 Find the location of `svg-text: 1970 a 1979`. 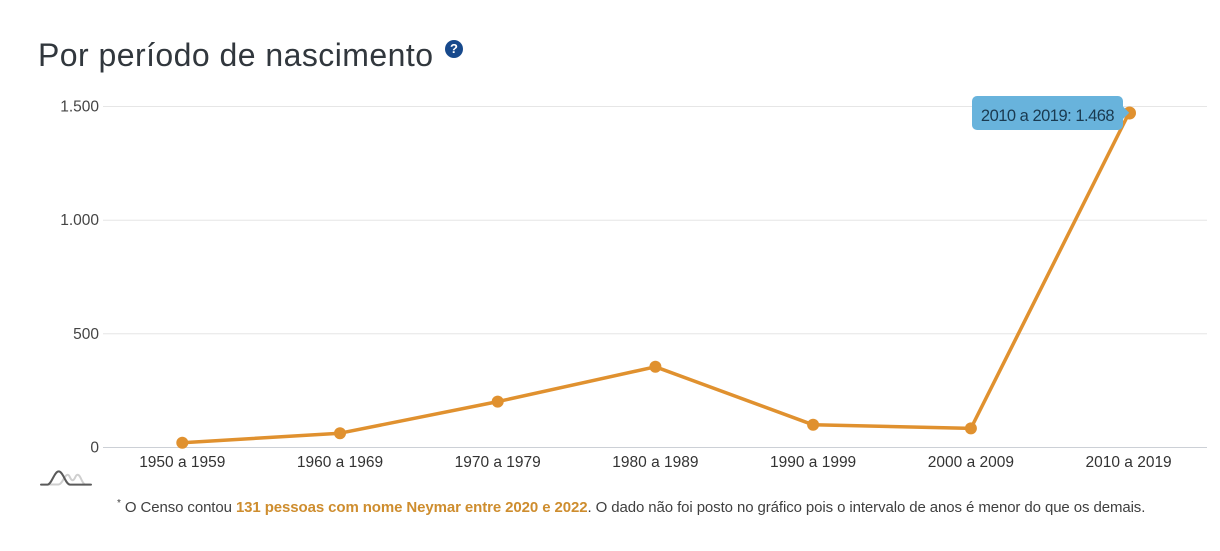

svg-text: 1970 a 1979 is located at coordinates (498, 462).